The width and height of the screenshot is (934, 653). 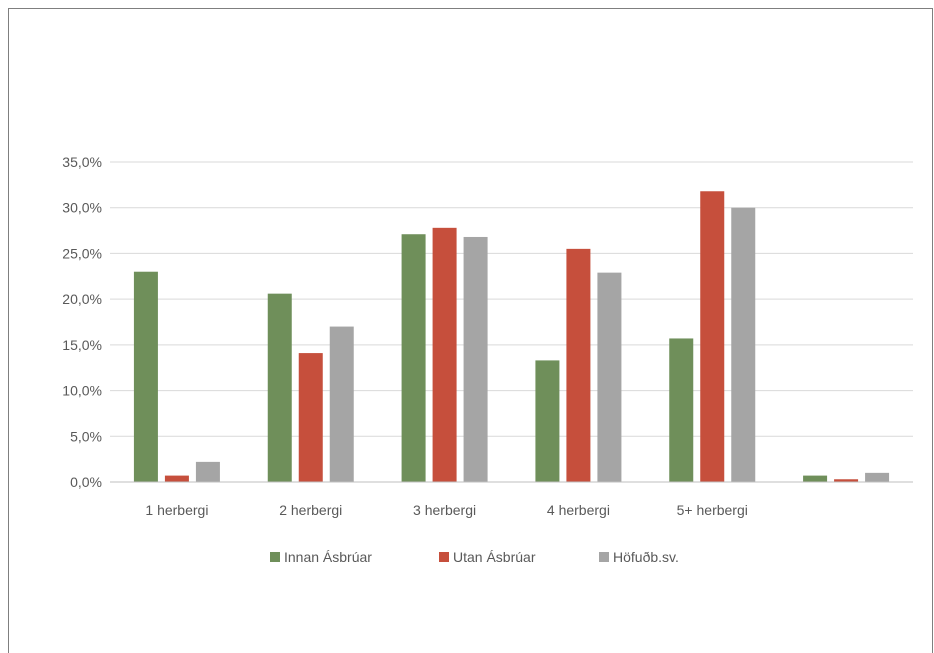 I want to click on y-tick-label: 35,0%, so click(x=82, y=162).